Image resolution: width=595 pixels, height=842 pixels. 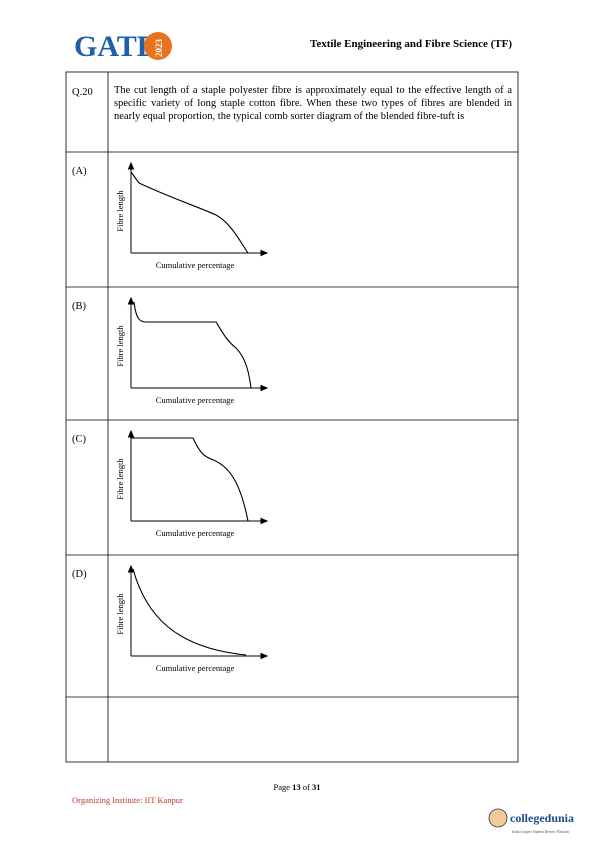 What do you see at coordinates (82, 92) in the screenshot?
I see `question-number: Q.20` at bounding box center [82, 92].